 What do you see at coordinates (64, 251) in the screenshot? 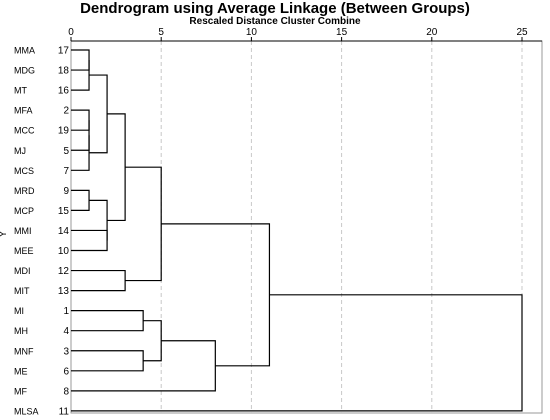
I see `leaf-id-10: 10` at bounding box center [64, 251].